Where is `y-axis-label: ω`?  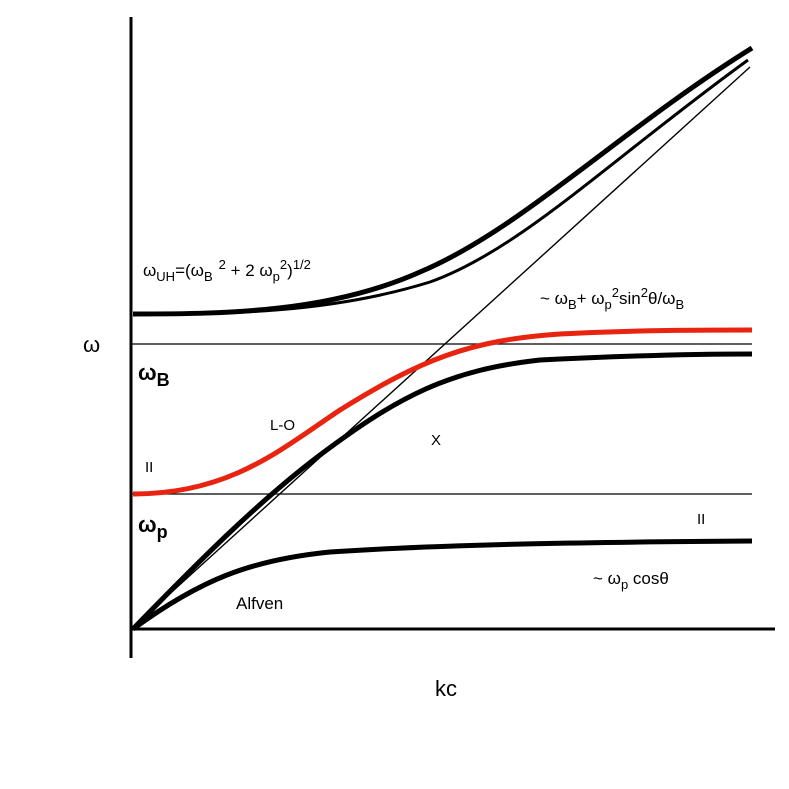 y-axis-label: ω is located at coordinates (91, 344).